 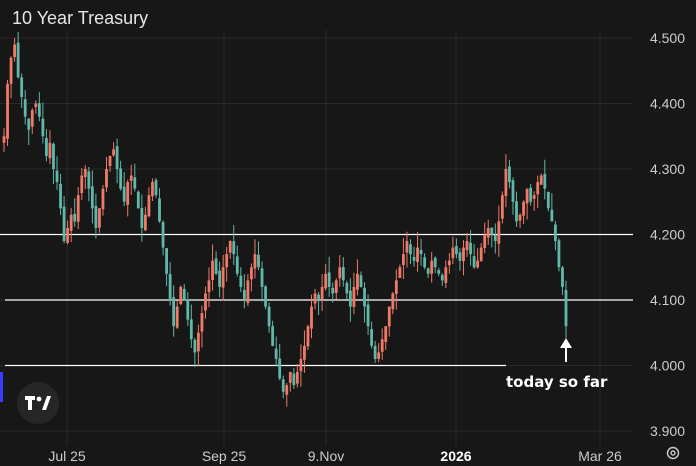 I want to click on annotation-text: today so far, so click(x=557, y=382).